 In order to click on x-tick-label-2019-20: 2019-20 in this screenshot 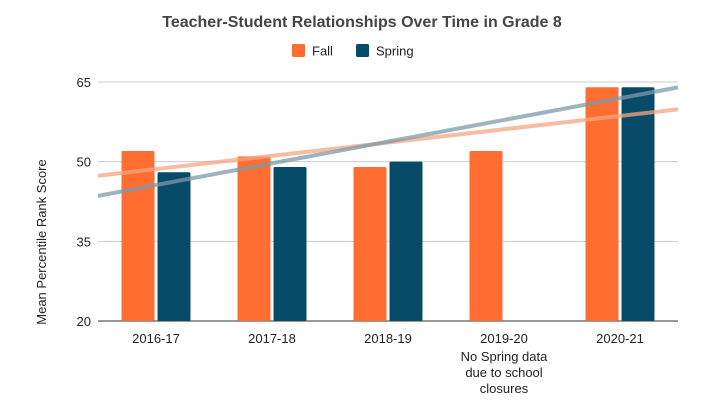, I will do `click(504, 338)`.